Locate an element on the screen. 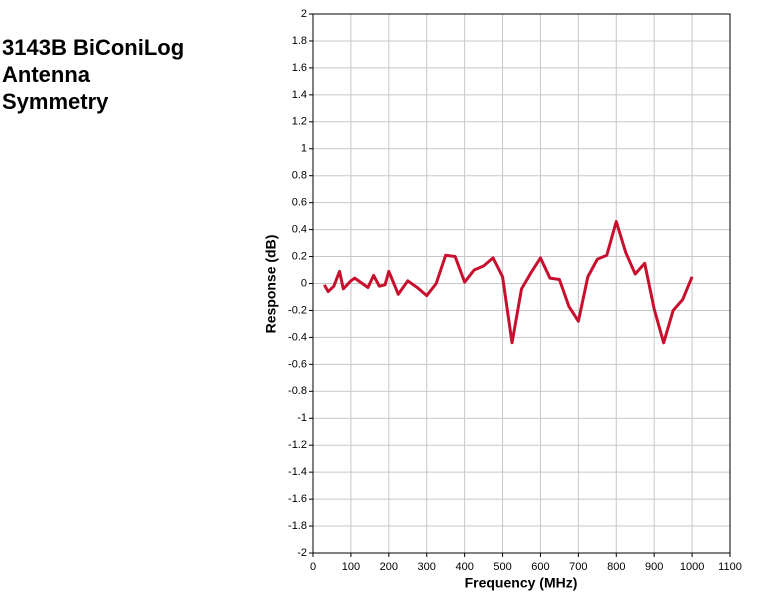  x-tick-label: 1100 is located at coordinates (730, 567).